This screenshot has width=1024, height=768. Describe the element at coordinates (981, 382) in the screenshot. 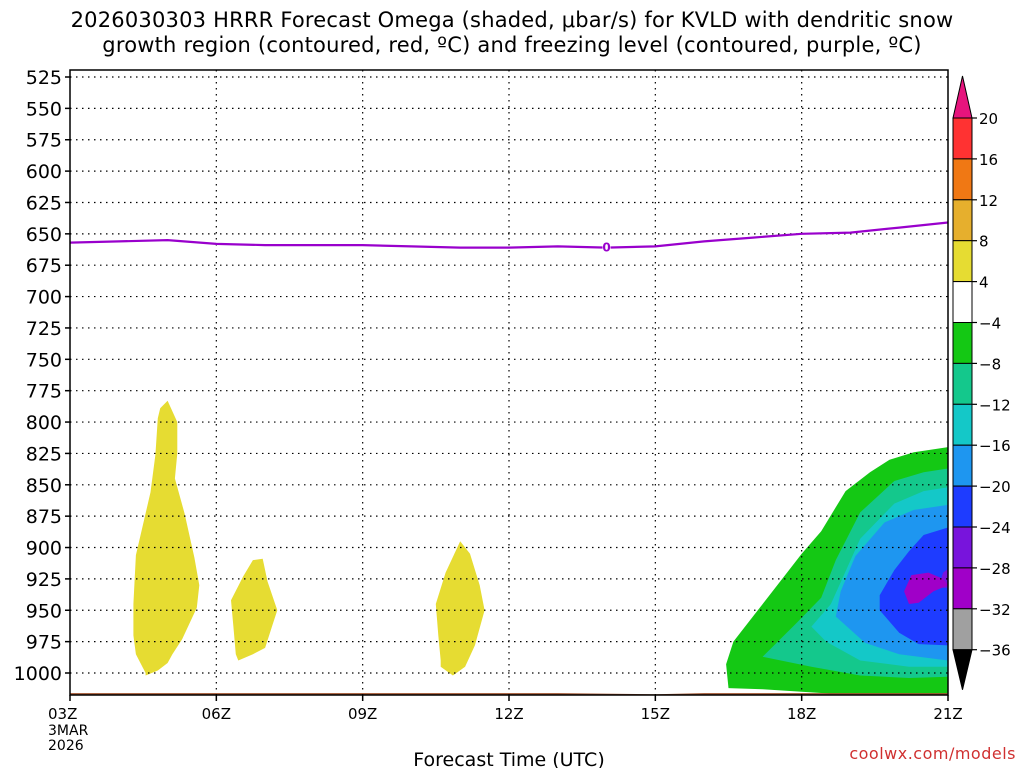

I see `omega-colorbar: 20 16 12 8 4 −4 −8 −12 −16 −20 −24 −28 −32 −36` at that location.